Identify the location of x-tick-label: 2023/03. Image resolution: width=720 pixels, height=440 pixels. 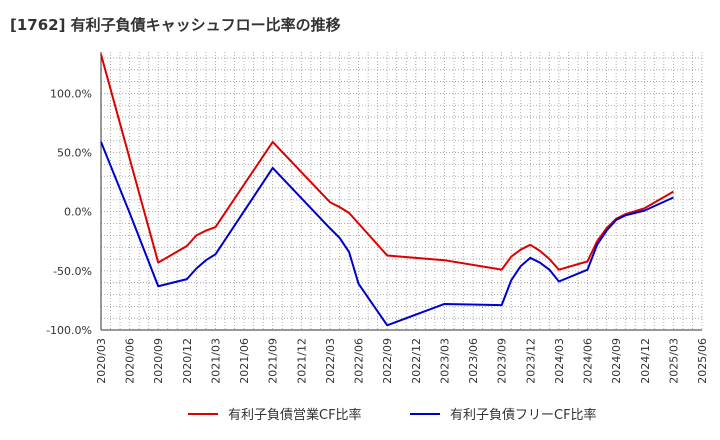
(444, 361).